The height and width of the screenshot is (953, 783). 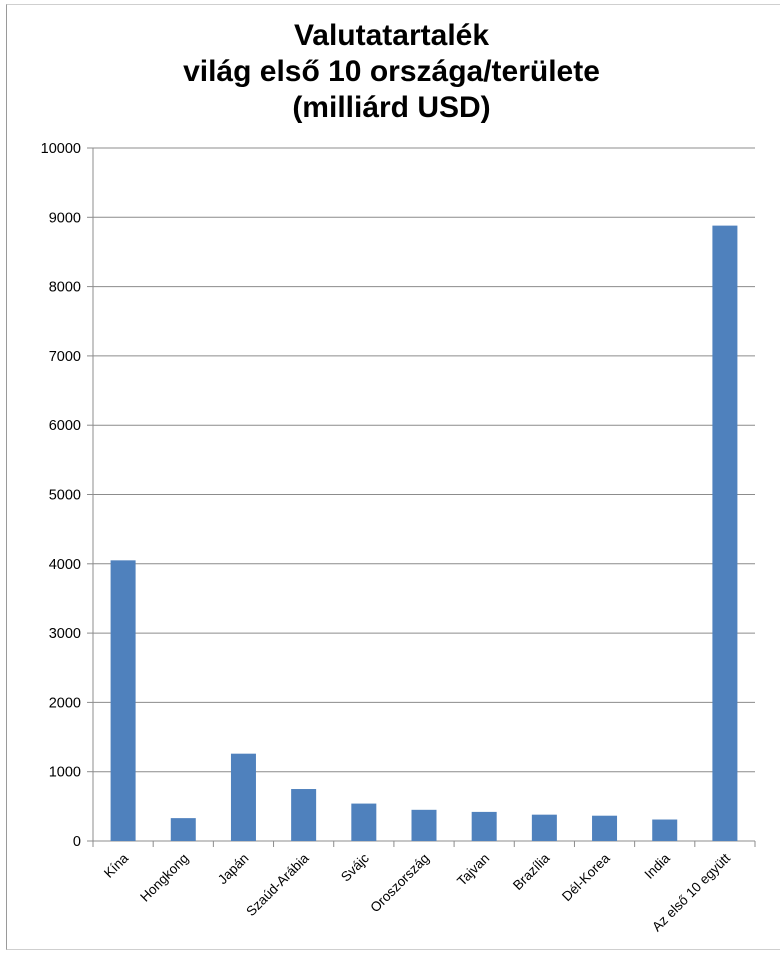 I want to click on y-tick-label: 10000, so click(x=61, y=149).